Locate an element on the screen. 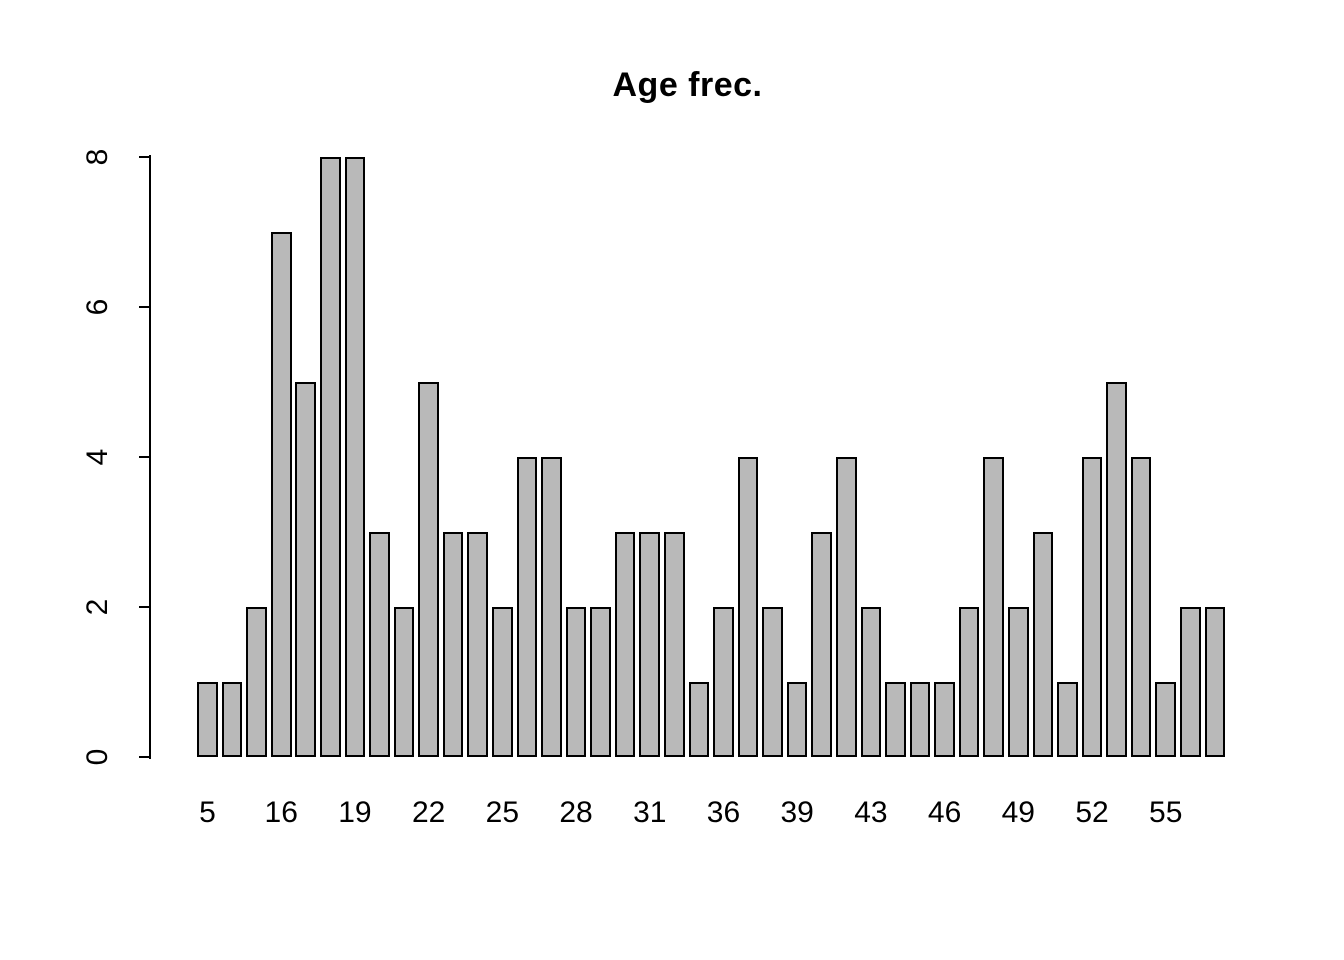 This screenshot has width=1344, height=960. x-tick-label: 5 is located at coordinates (207, 812).